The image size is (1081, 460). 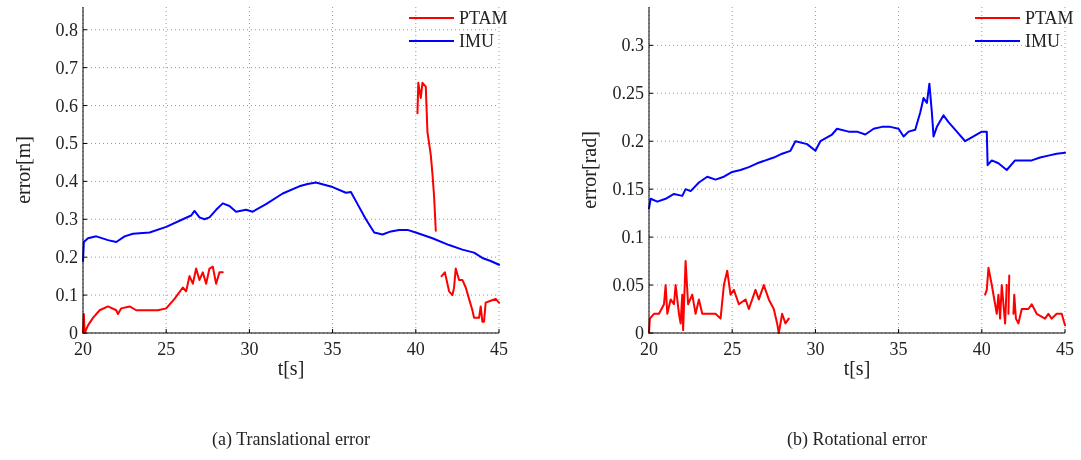 What do you see at coordinates (66, 181) in the screenshot?
I see `y-tick-label: 0.4` at bounding box center [66, 181].